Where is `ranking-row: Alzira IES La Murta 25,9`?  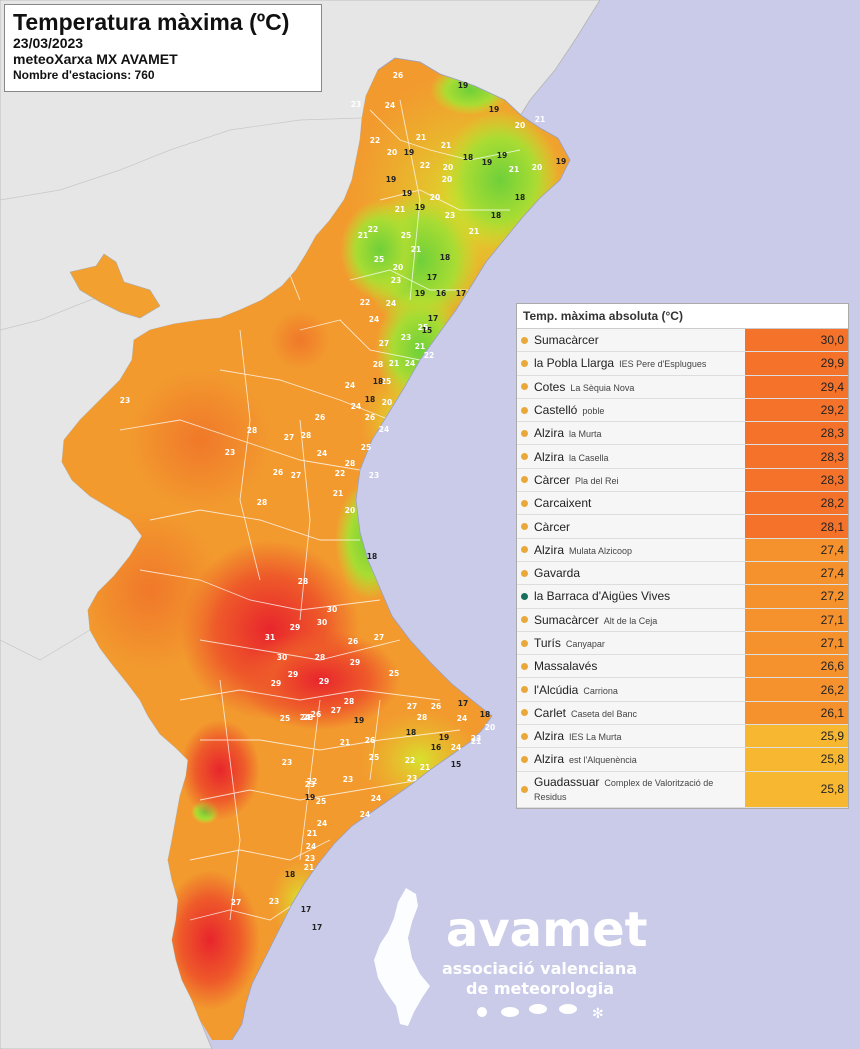 ranking-row: Alzira IES La Murta 25,9 is located at coordinates (682, 737).